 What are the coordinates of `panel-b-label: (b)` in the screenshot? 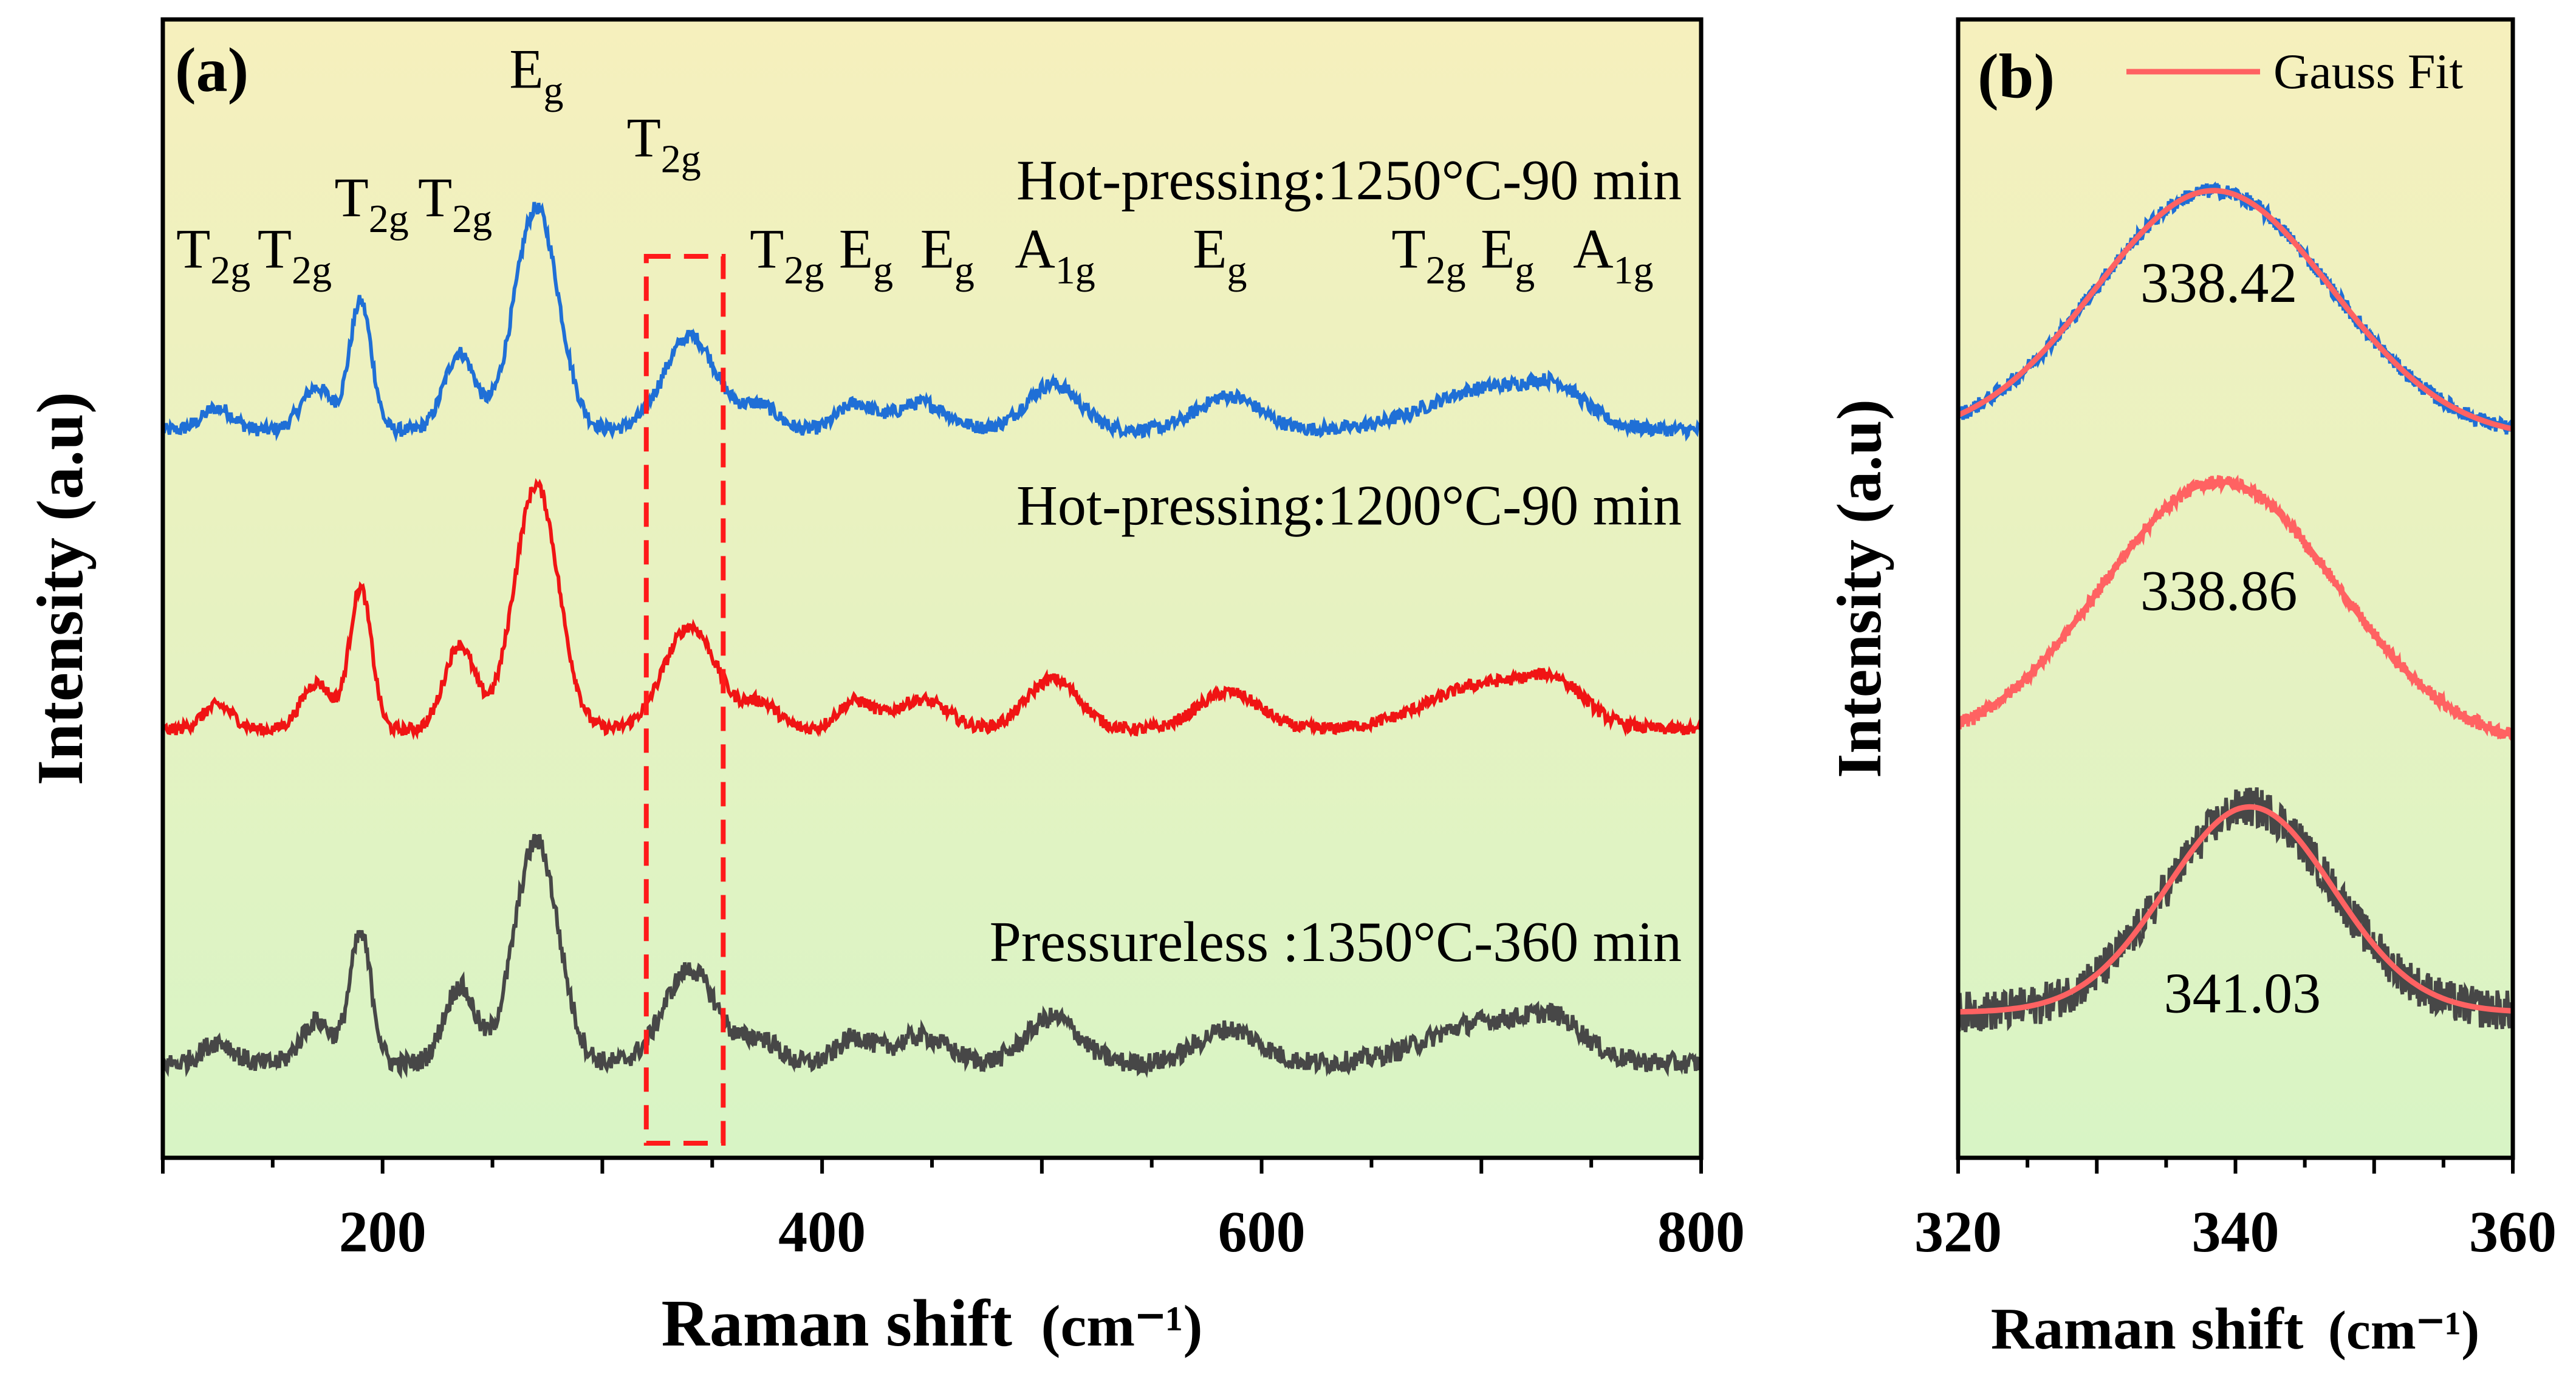 It's located at (2016, 76).